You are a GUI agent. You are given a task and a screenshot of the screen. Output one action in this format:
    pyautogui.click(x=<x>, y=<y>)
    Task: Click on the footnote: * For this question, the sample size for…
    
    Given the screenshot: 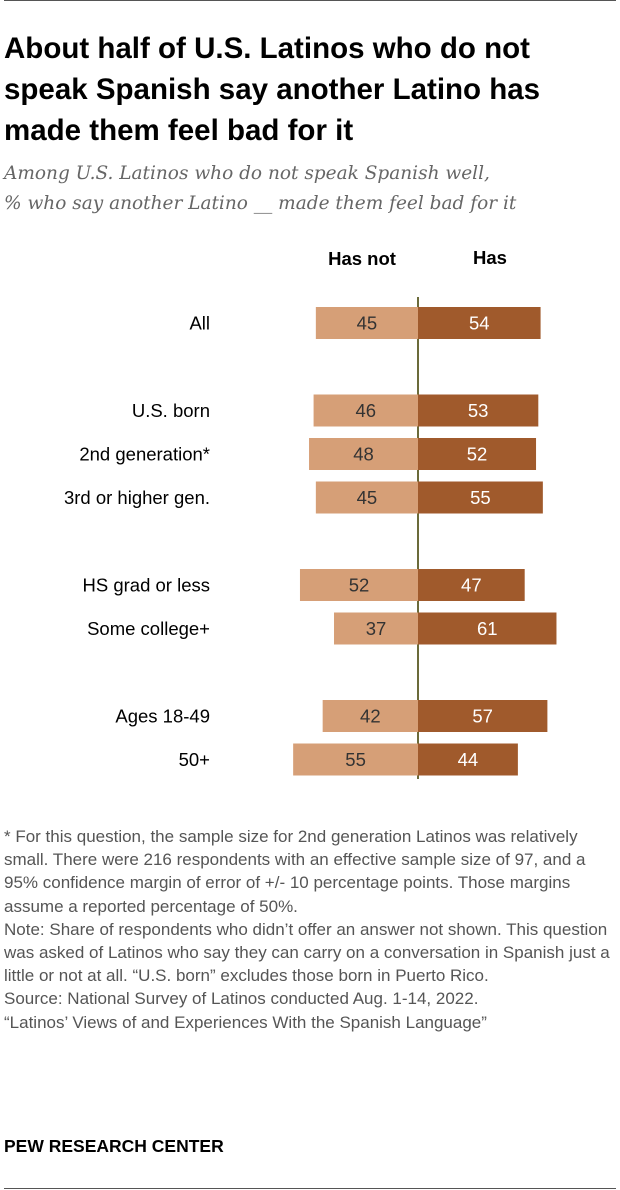 What is the action you would take?
    pyautogui.click(x=295, y=871)
    